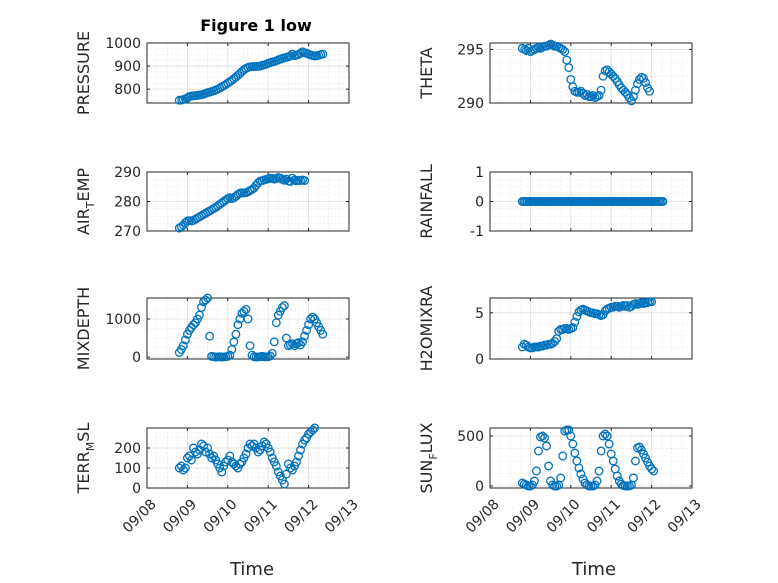 The height and width of the screenshot is (583, 778). Describe the element at coordinates (251, 569) in the screenshot. I see `x-axis-label-left: Time` at that location.